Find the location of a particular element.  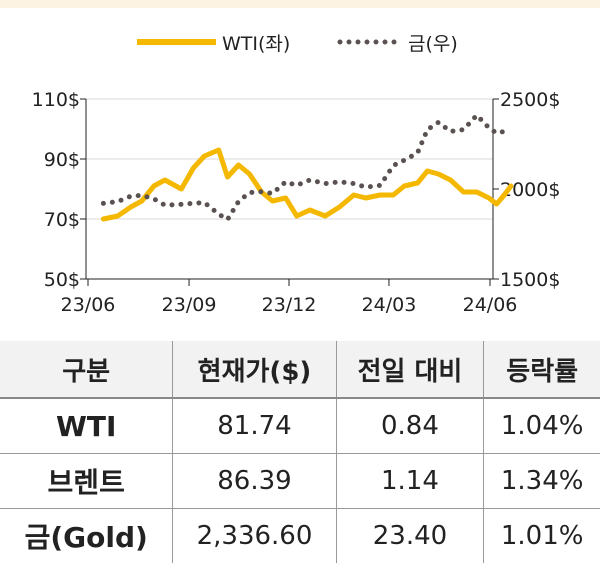

rate-value: 1.04% is located at coordinates (542, 426).